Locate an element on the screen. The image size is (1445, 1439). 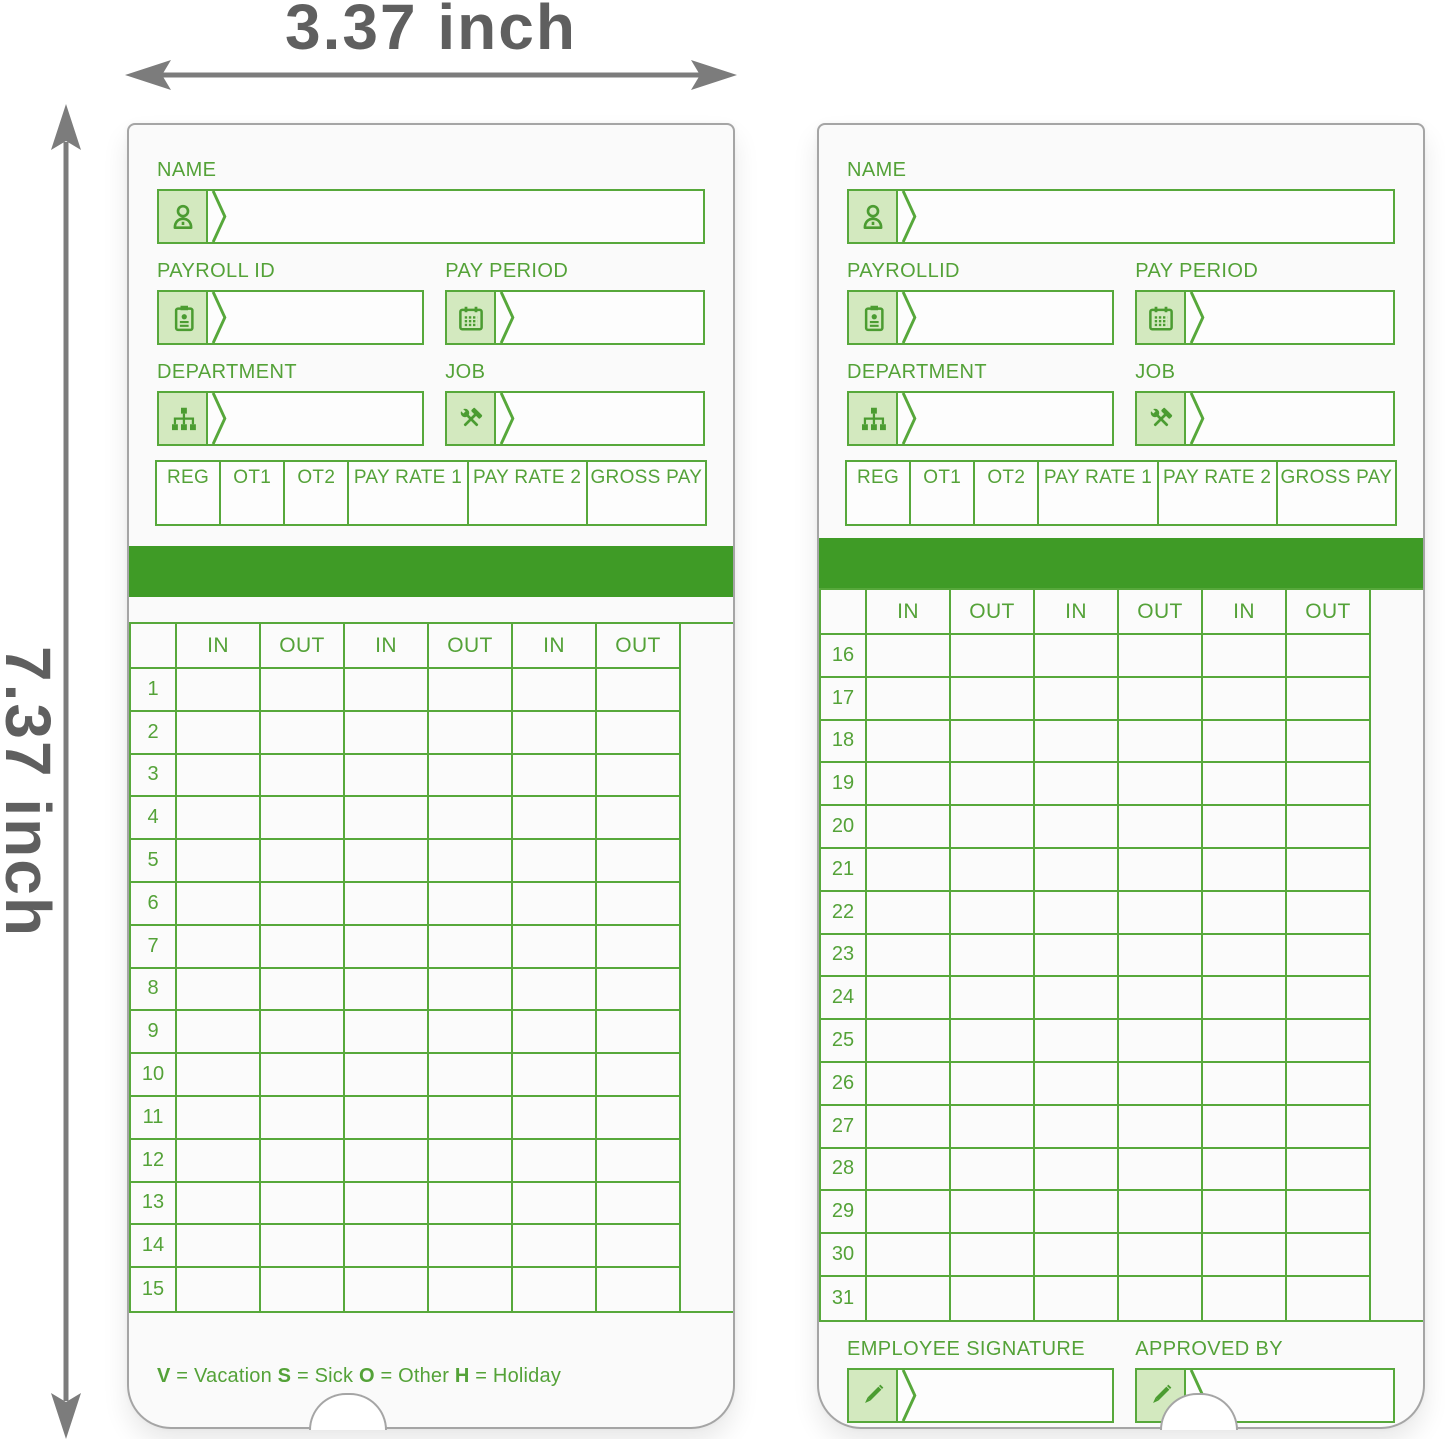
day-number-cell: 17 is located at coordinates (844, 699).